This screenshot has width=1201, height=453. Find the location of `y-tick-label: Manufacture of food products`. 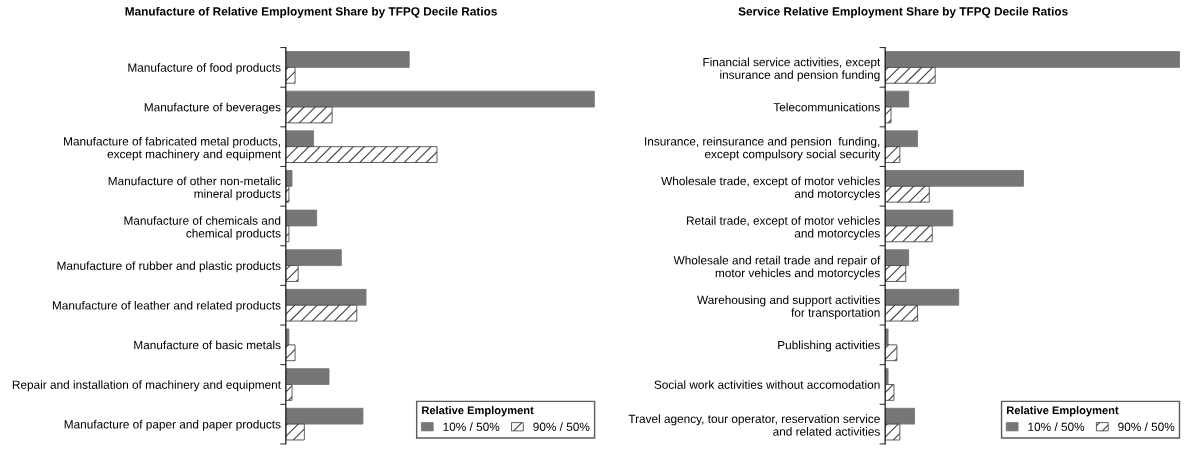

y-tick-label: Manufacture of food products is located at coordinates (204, 69).